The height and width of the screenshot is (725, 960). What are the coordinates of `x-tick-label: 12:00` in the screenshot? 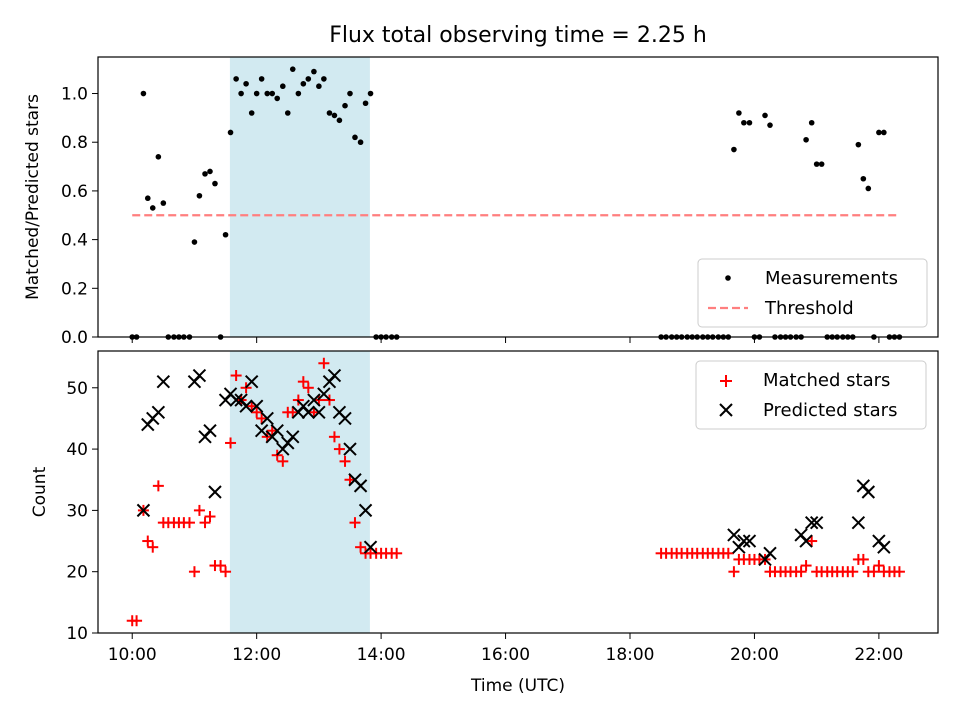 It's located at (256, 655).